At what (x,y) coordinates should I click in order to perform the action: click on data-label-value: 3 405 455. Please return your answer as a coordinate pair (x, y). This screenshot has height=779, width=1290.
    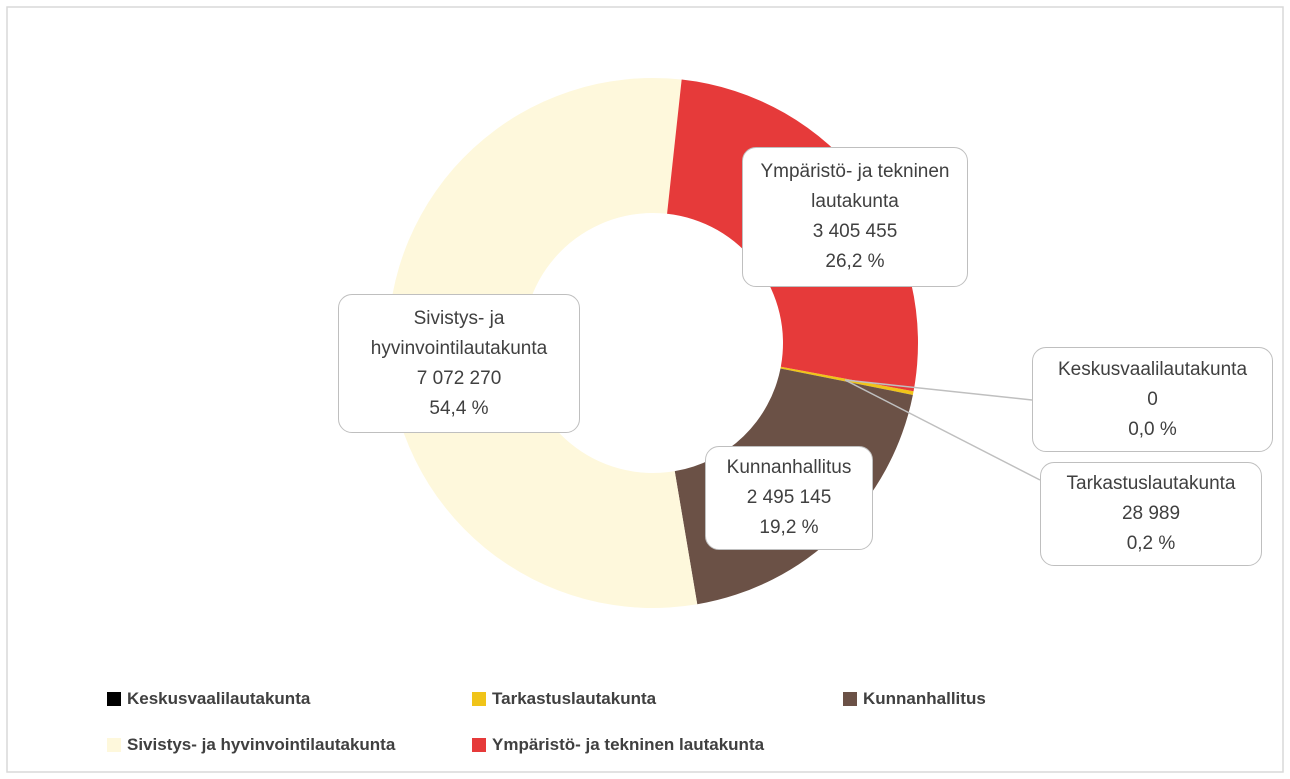
    Looking at the image, I should click on (855, 231).